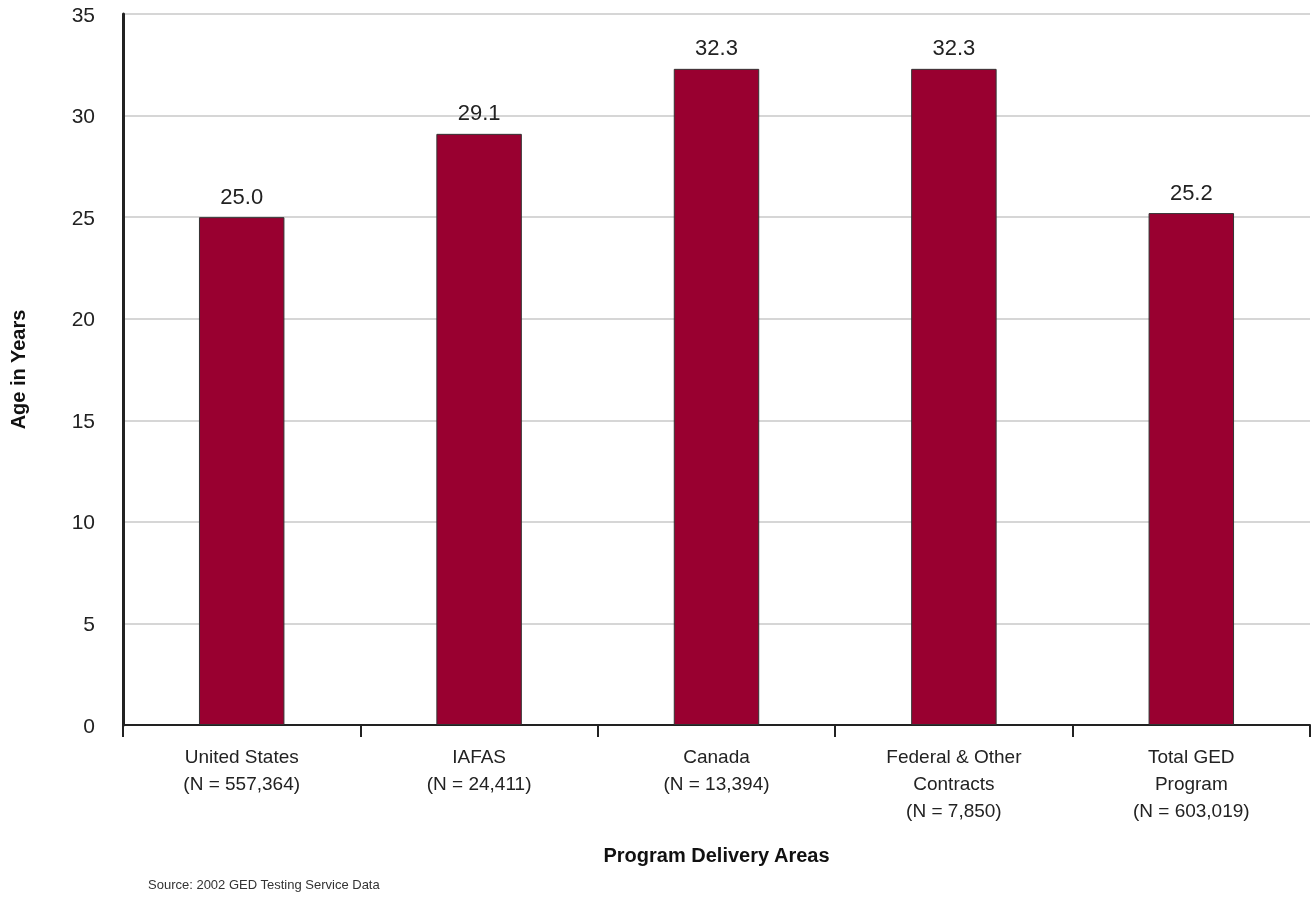 This screenshot has width=1314, height=897. Describe the element at coordinates (89, 725) in the screenshot. I see `y-tick-label: 0` at that location.